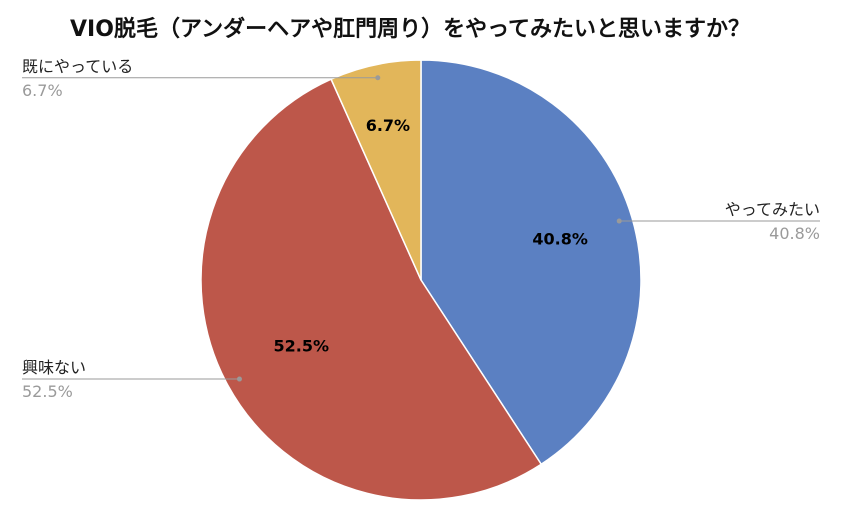  I want to click on category-percent-1: 40.8%, so click(794, 233).